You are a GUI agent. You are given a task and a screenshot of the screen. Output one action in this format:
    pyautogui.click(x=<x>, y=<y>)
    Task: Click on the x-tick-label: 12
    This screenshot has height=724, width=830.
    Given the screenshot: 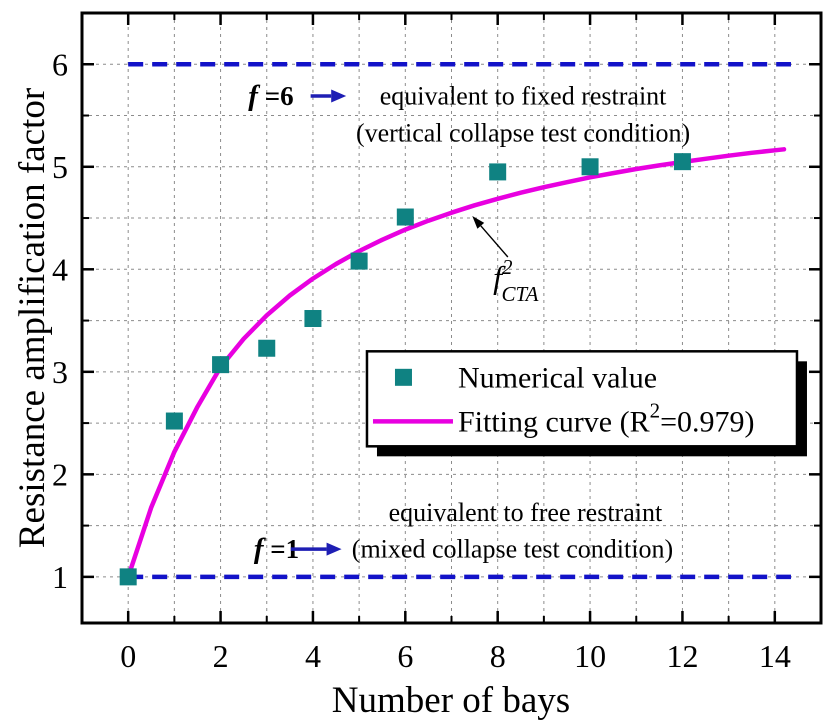 What is the action you would take?
    pyautogui.click(x=682, y=656)
    